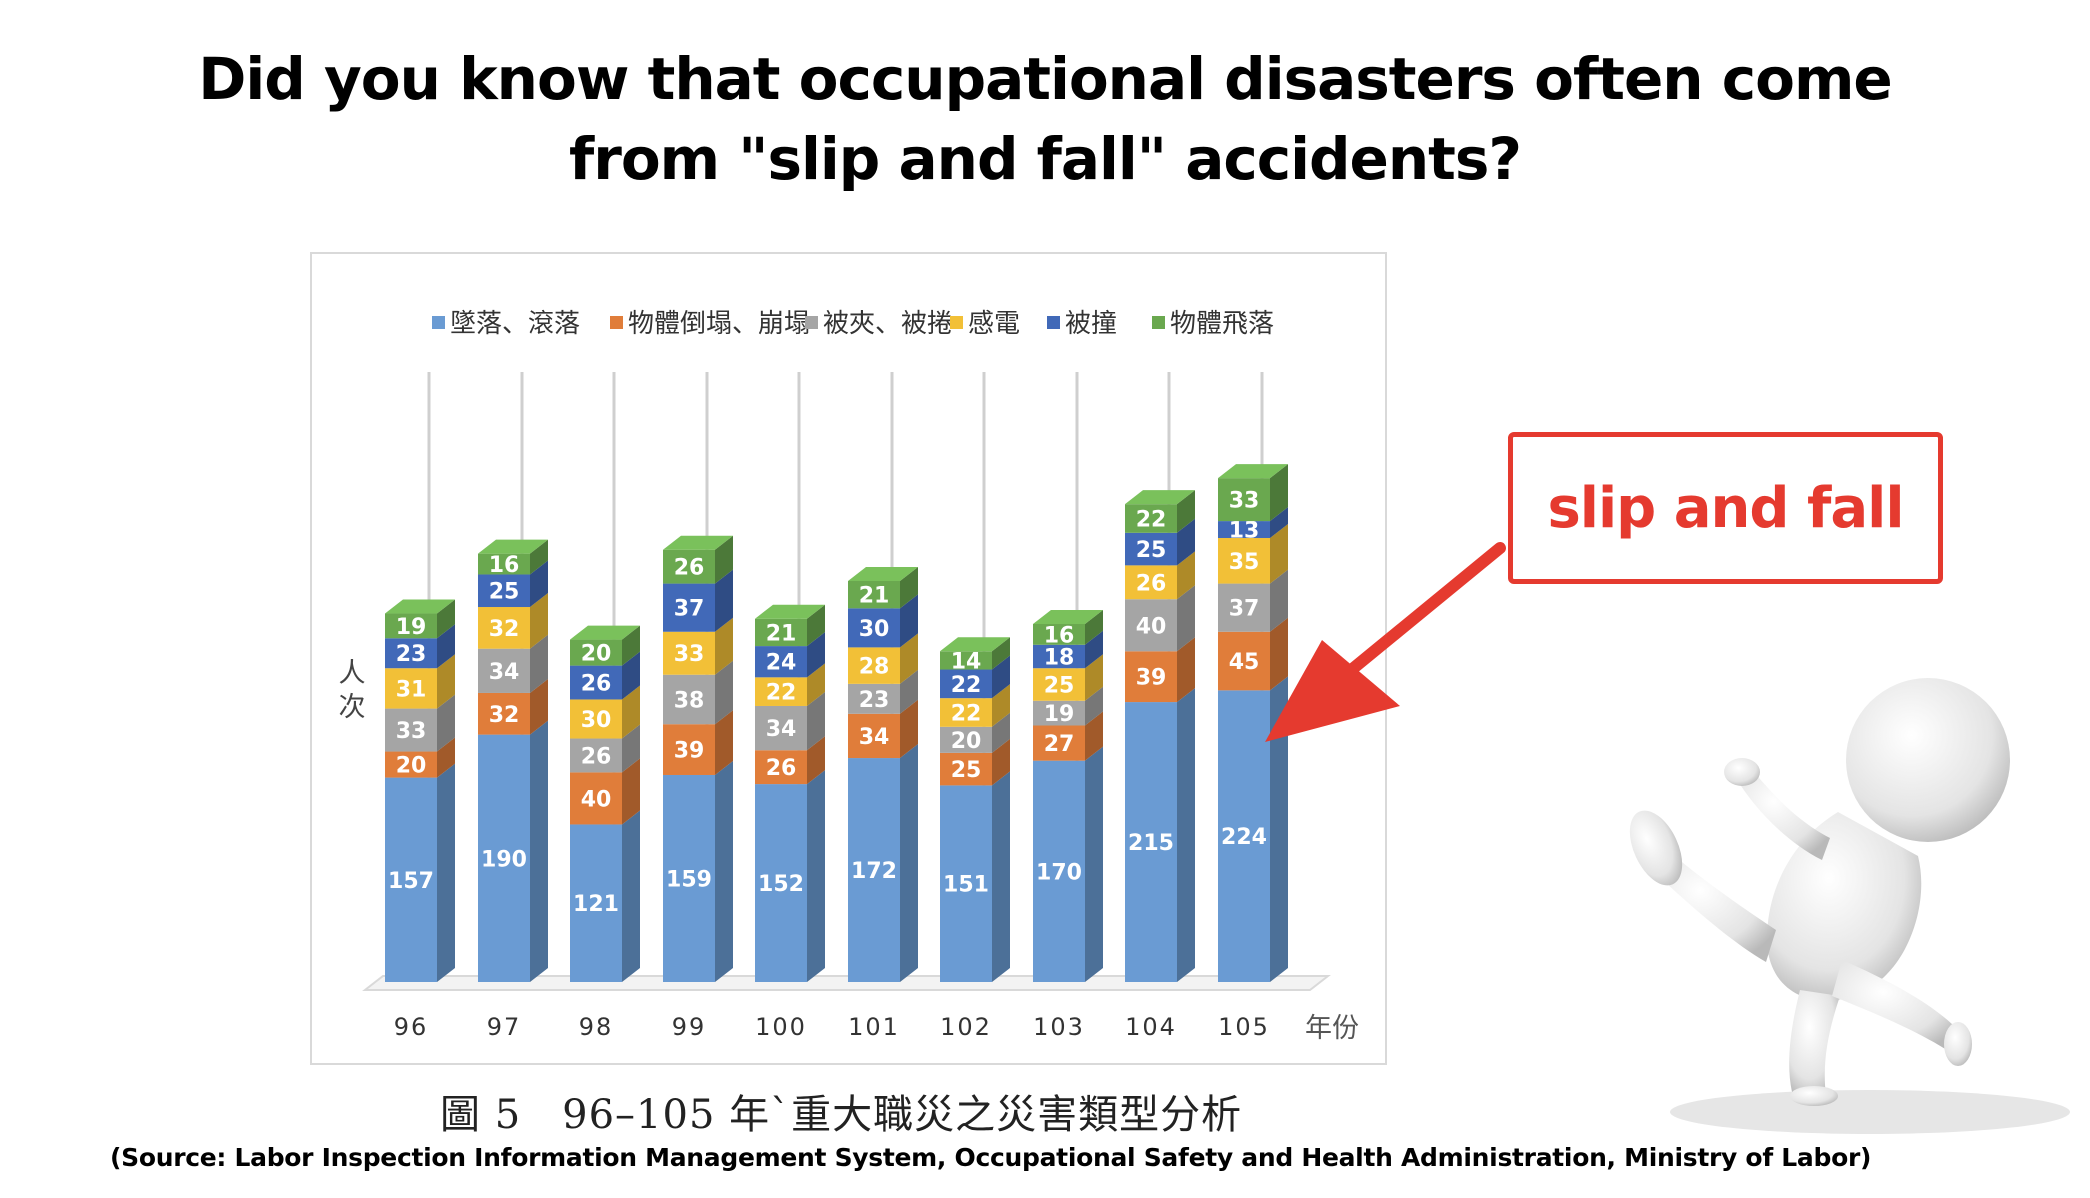 This screenshot has width=2090, height=1198. Describe the element at coordinates (1151, 678) in the screenshot. I see `data-label: 39` at that location.